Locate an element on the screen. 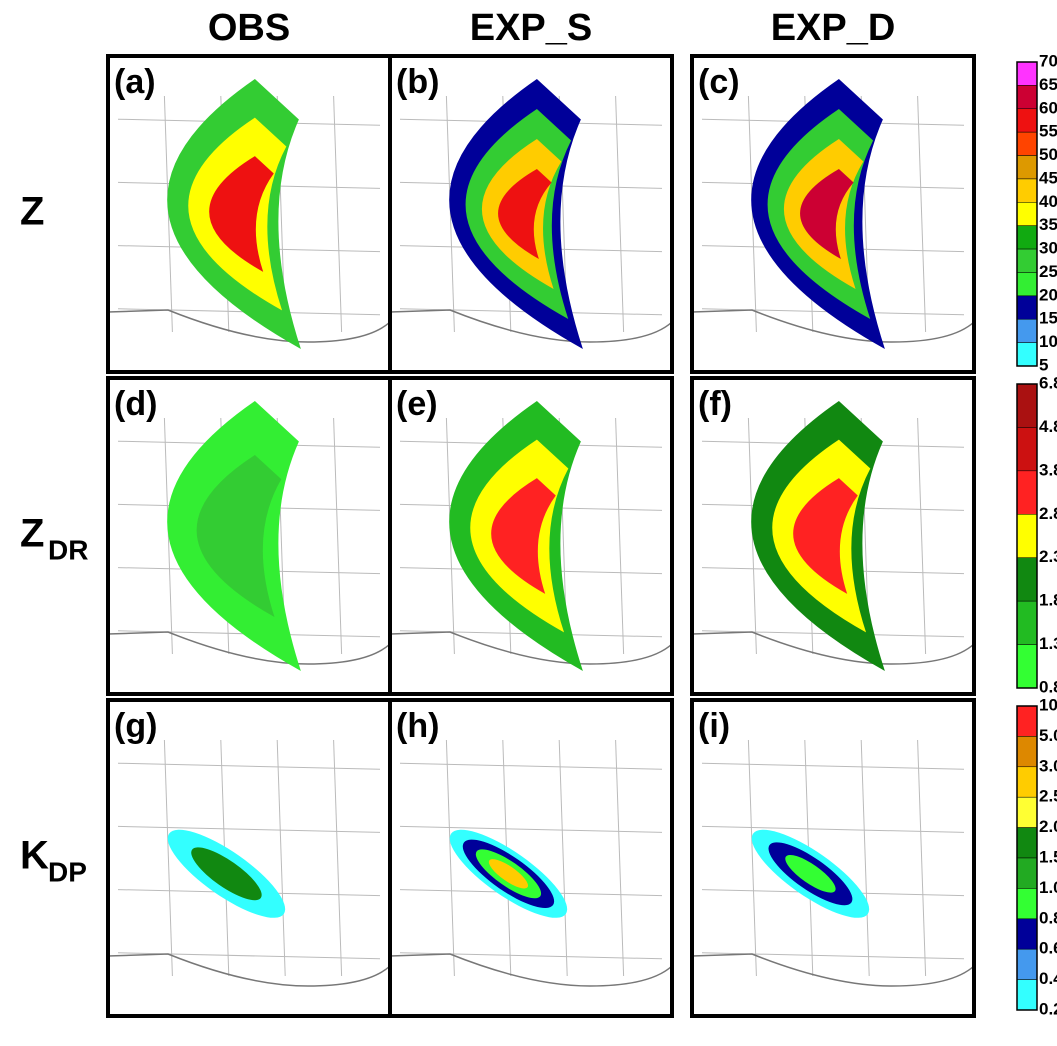 The image size is (1057, 1046). row-label-sub: DR is located at coordinates (68, 549).